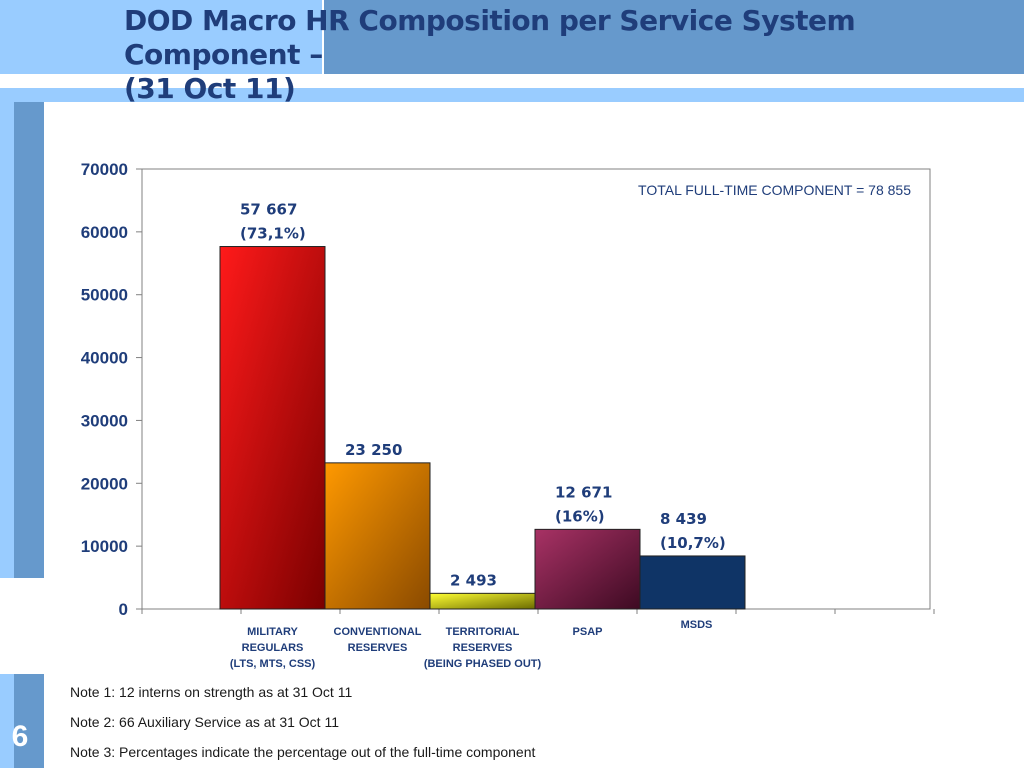 The width and height of the screenshot is (1024, 772). I want to click on data-label: (10,7%), so click(693, 543).